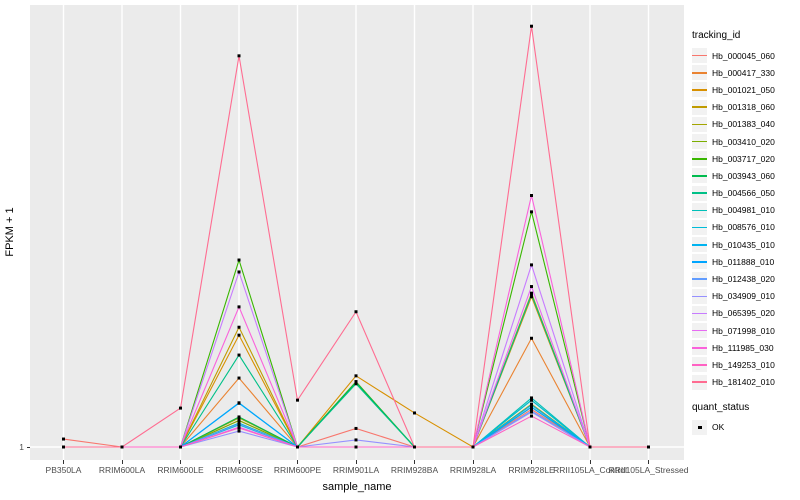 The image size is (800, 500). I want to click on legend-item-label: Hb_001318_060, so click(743, 107).